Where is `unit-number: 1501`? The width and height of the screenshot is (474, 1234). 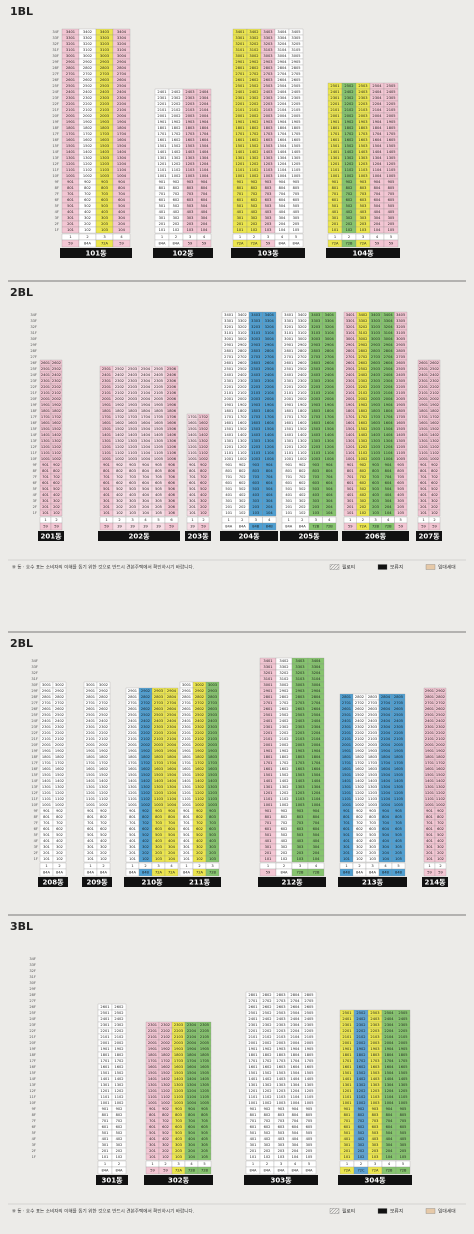
unit-number: 1501 is located at coordinates (228, 429).